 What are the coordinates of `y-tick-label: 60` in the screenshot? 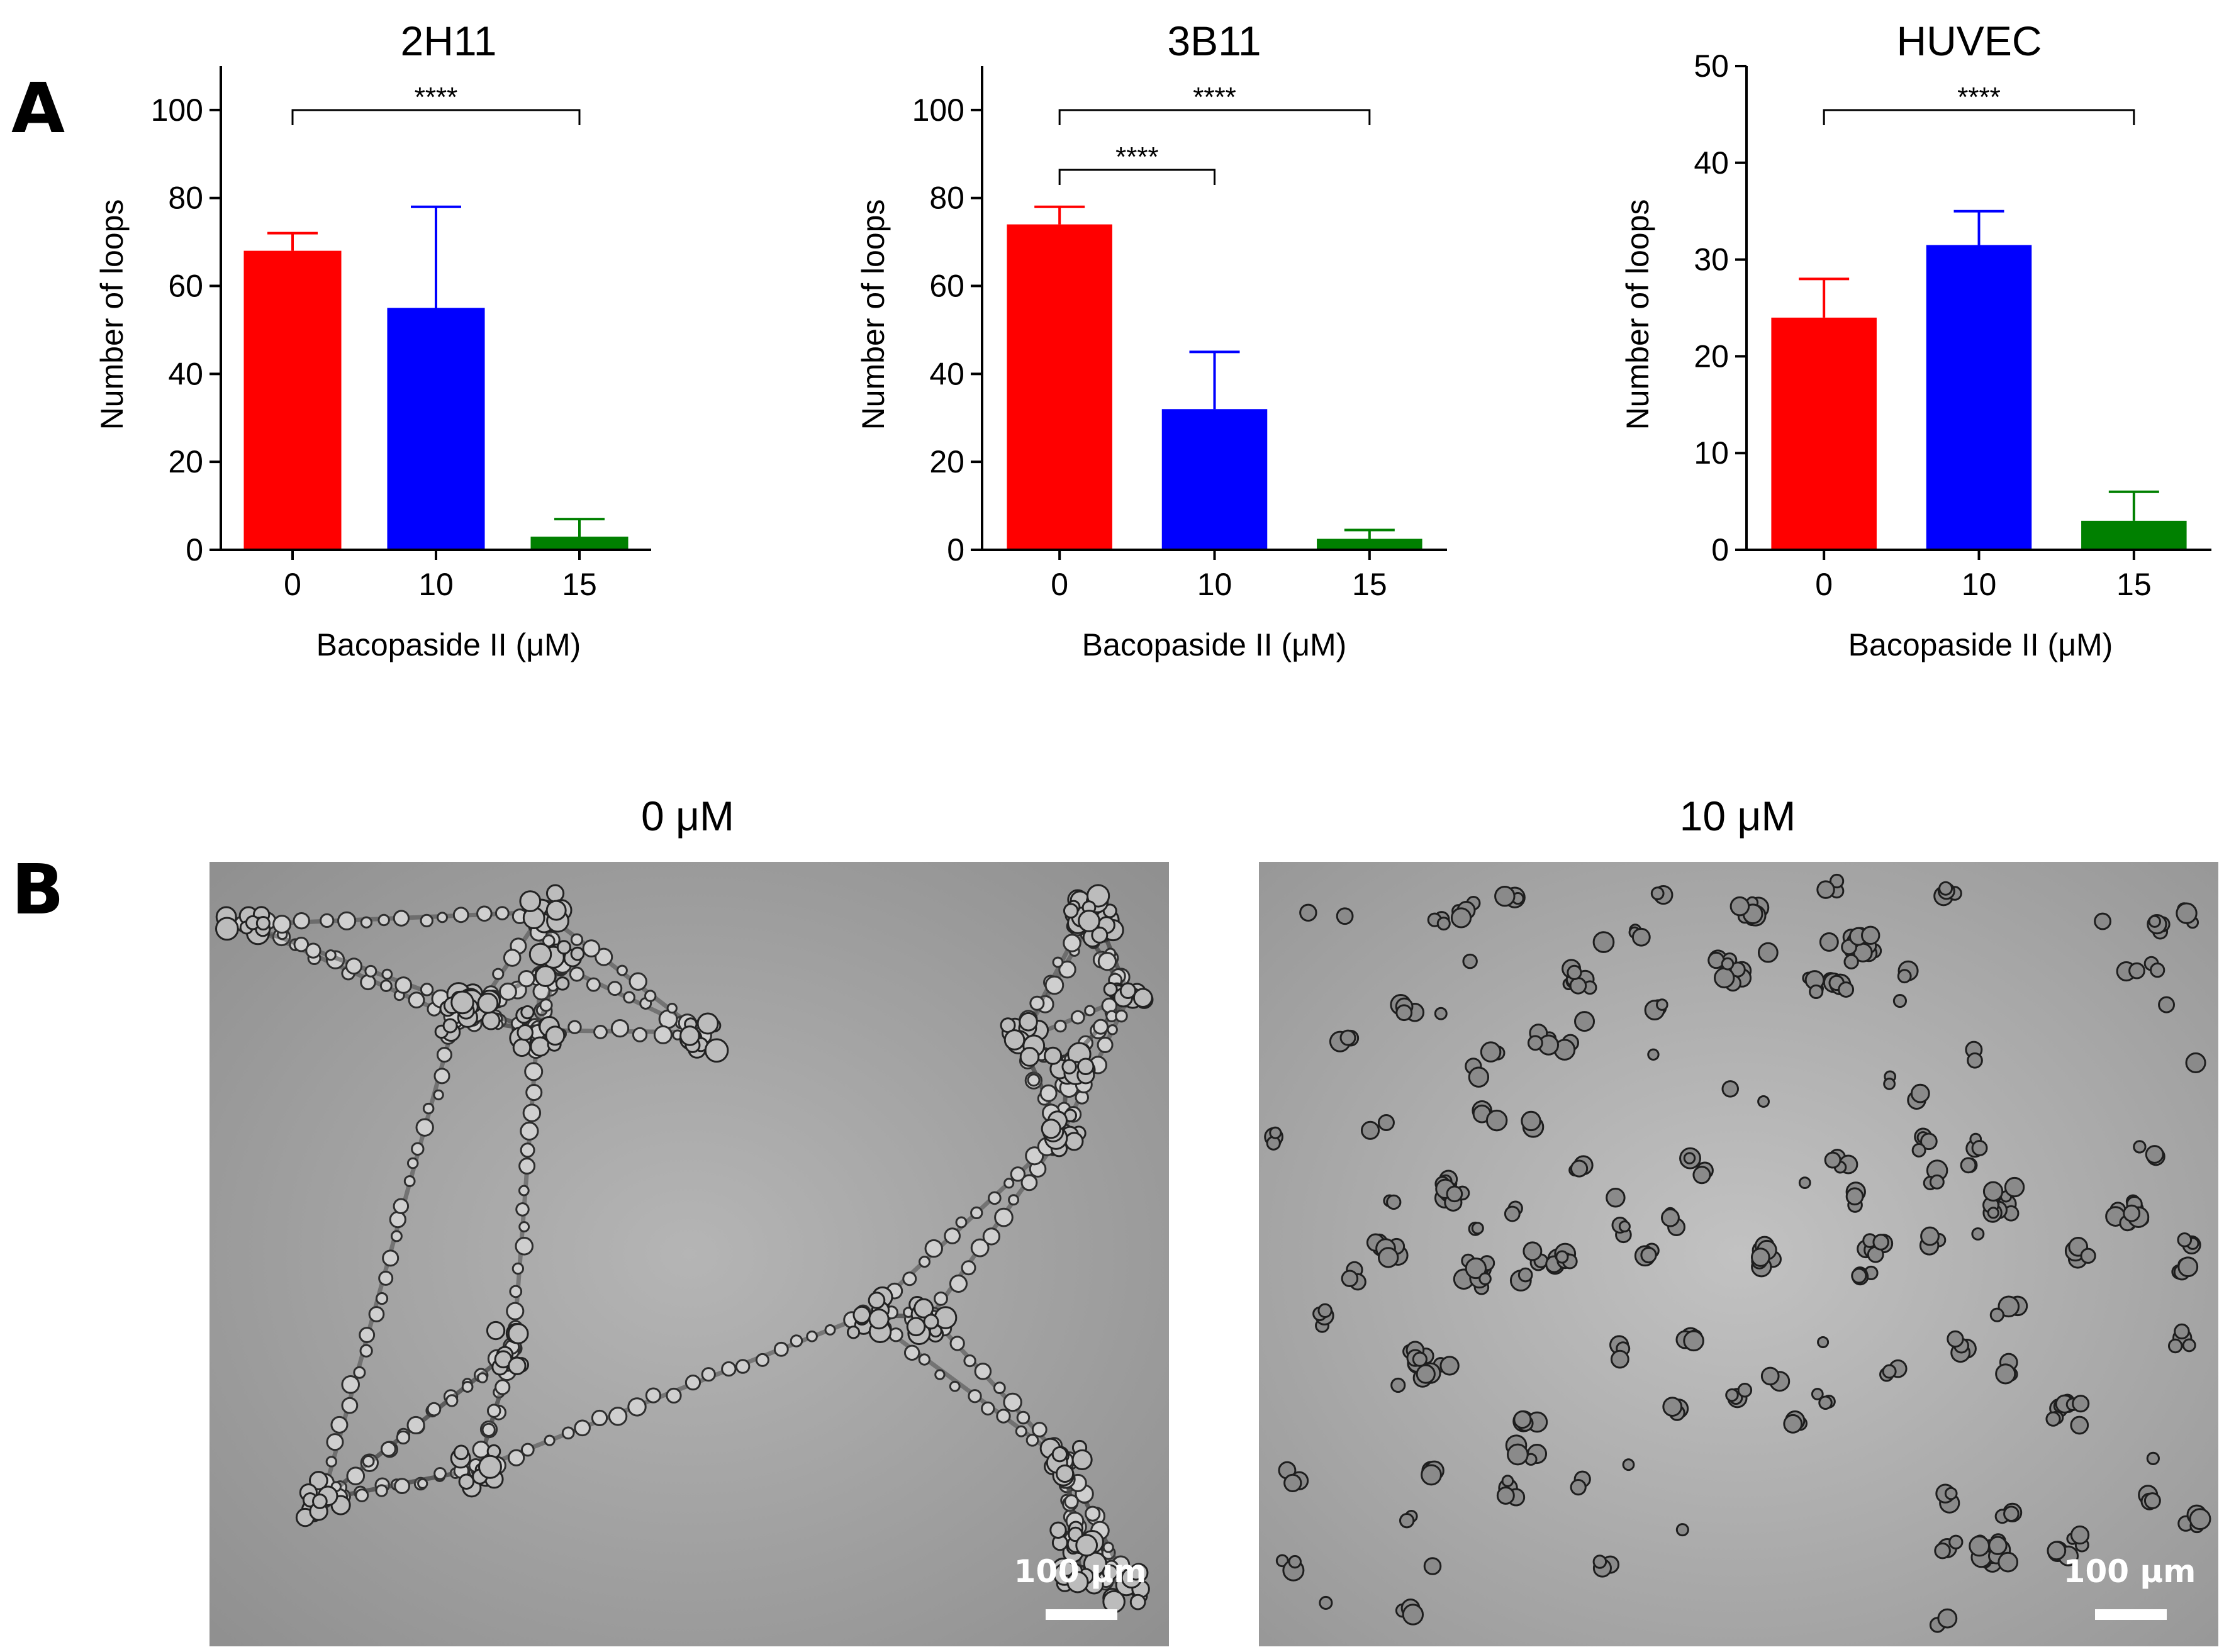 It's located at (185, 286).